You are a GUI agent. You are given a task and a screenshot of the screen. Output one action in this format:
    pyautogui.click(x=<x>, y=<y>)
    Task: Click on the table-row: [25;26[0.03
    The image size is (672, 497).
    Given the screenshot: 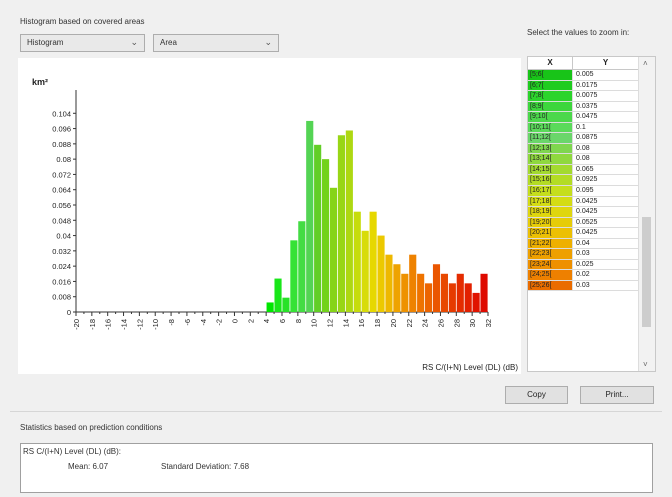 What is the action you would take?
    pyautogui.click(x=583, y=286)
    